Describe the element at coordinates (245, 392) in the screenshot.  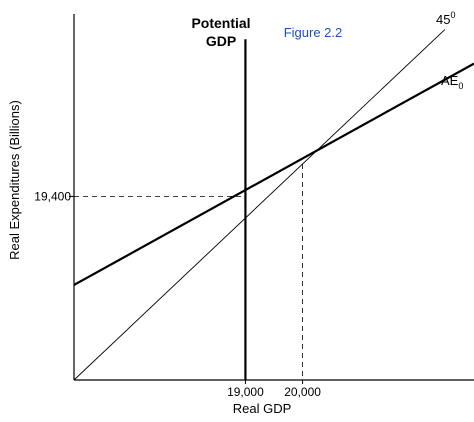
I see `x-tick-label: 19,000` at that location.